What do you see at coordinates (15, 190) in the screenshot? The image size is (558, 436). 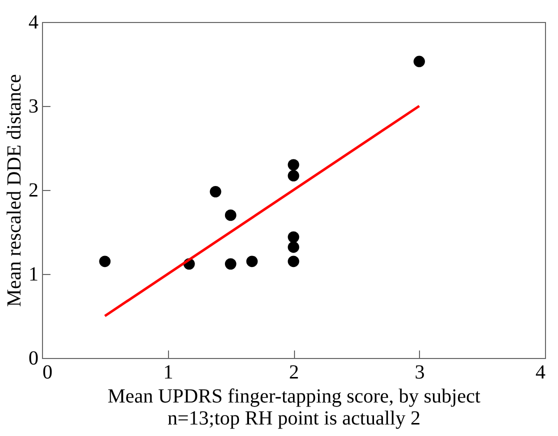 I see `y-axis-title: Mean rescaled DDE distance` at bounding box center [15, 190].